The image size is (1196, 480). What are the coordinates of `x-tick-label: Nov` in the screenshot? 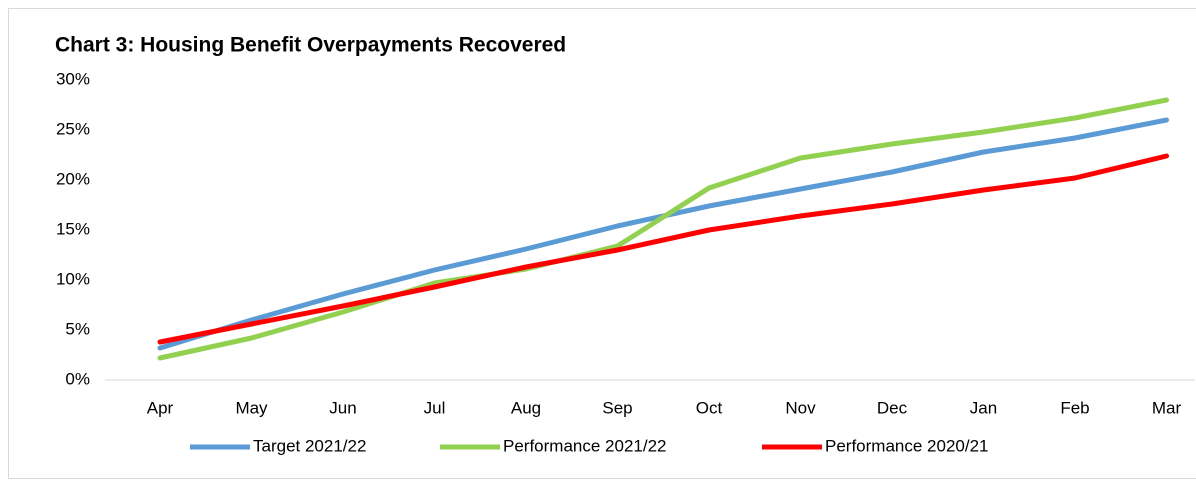 It's located at (800, 407).